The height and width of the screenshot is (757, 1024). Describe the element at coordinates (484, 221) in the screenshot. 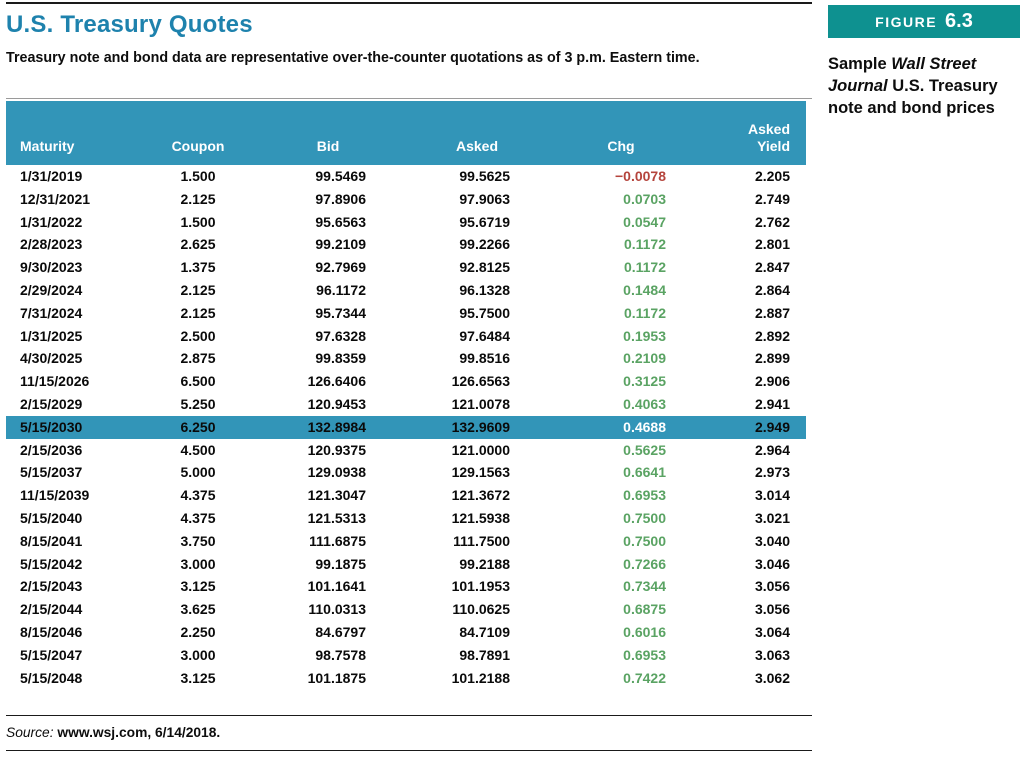

I see `cell-asked: 95.6719` at that location.